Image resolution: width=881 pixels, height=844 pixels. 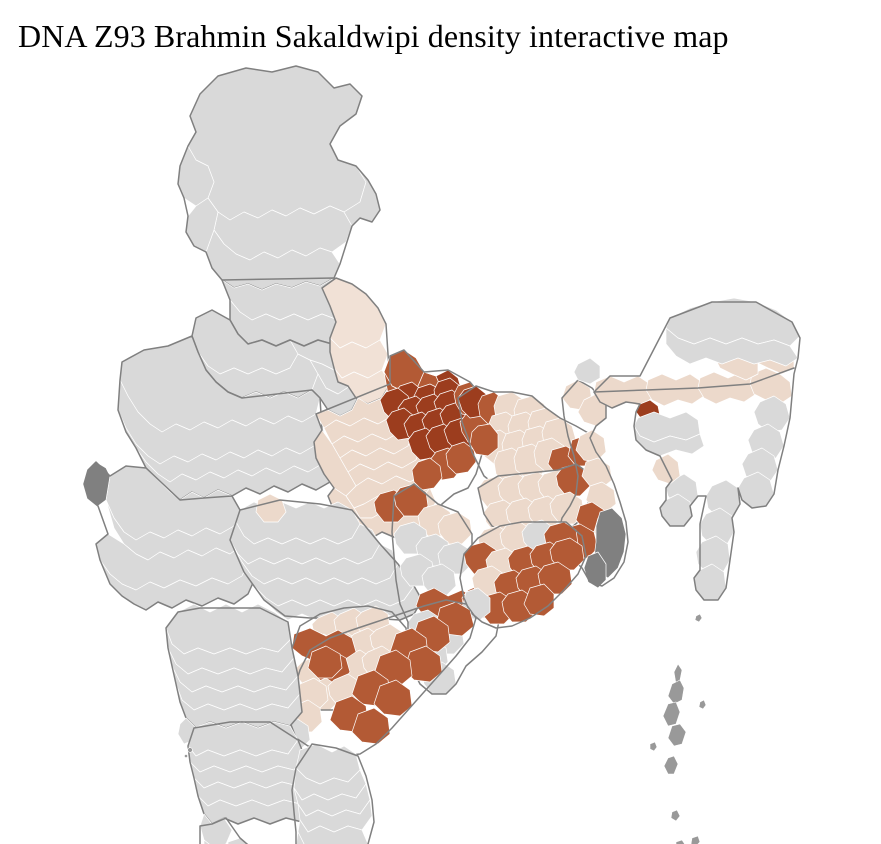 What do you see at coordinates (356, 341) in the screenshot?
I see `region-uttarakhand` at bounding box center [356, 341].